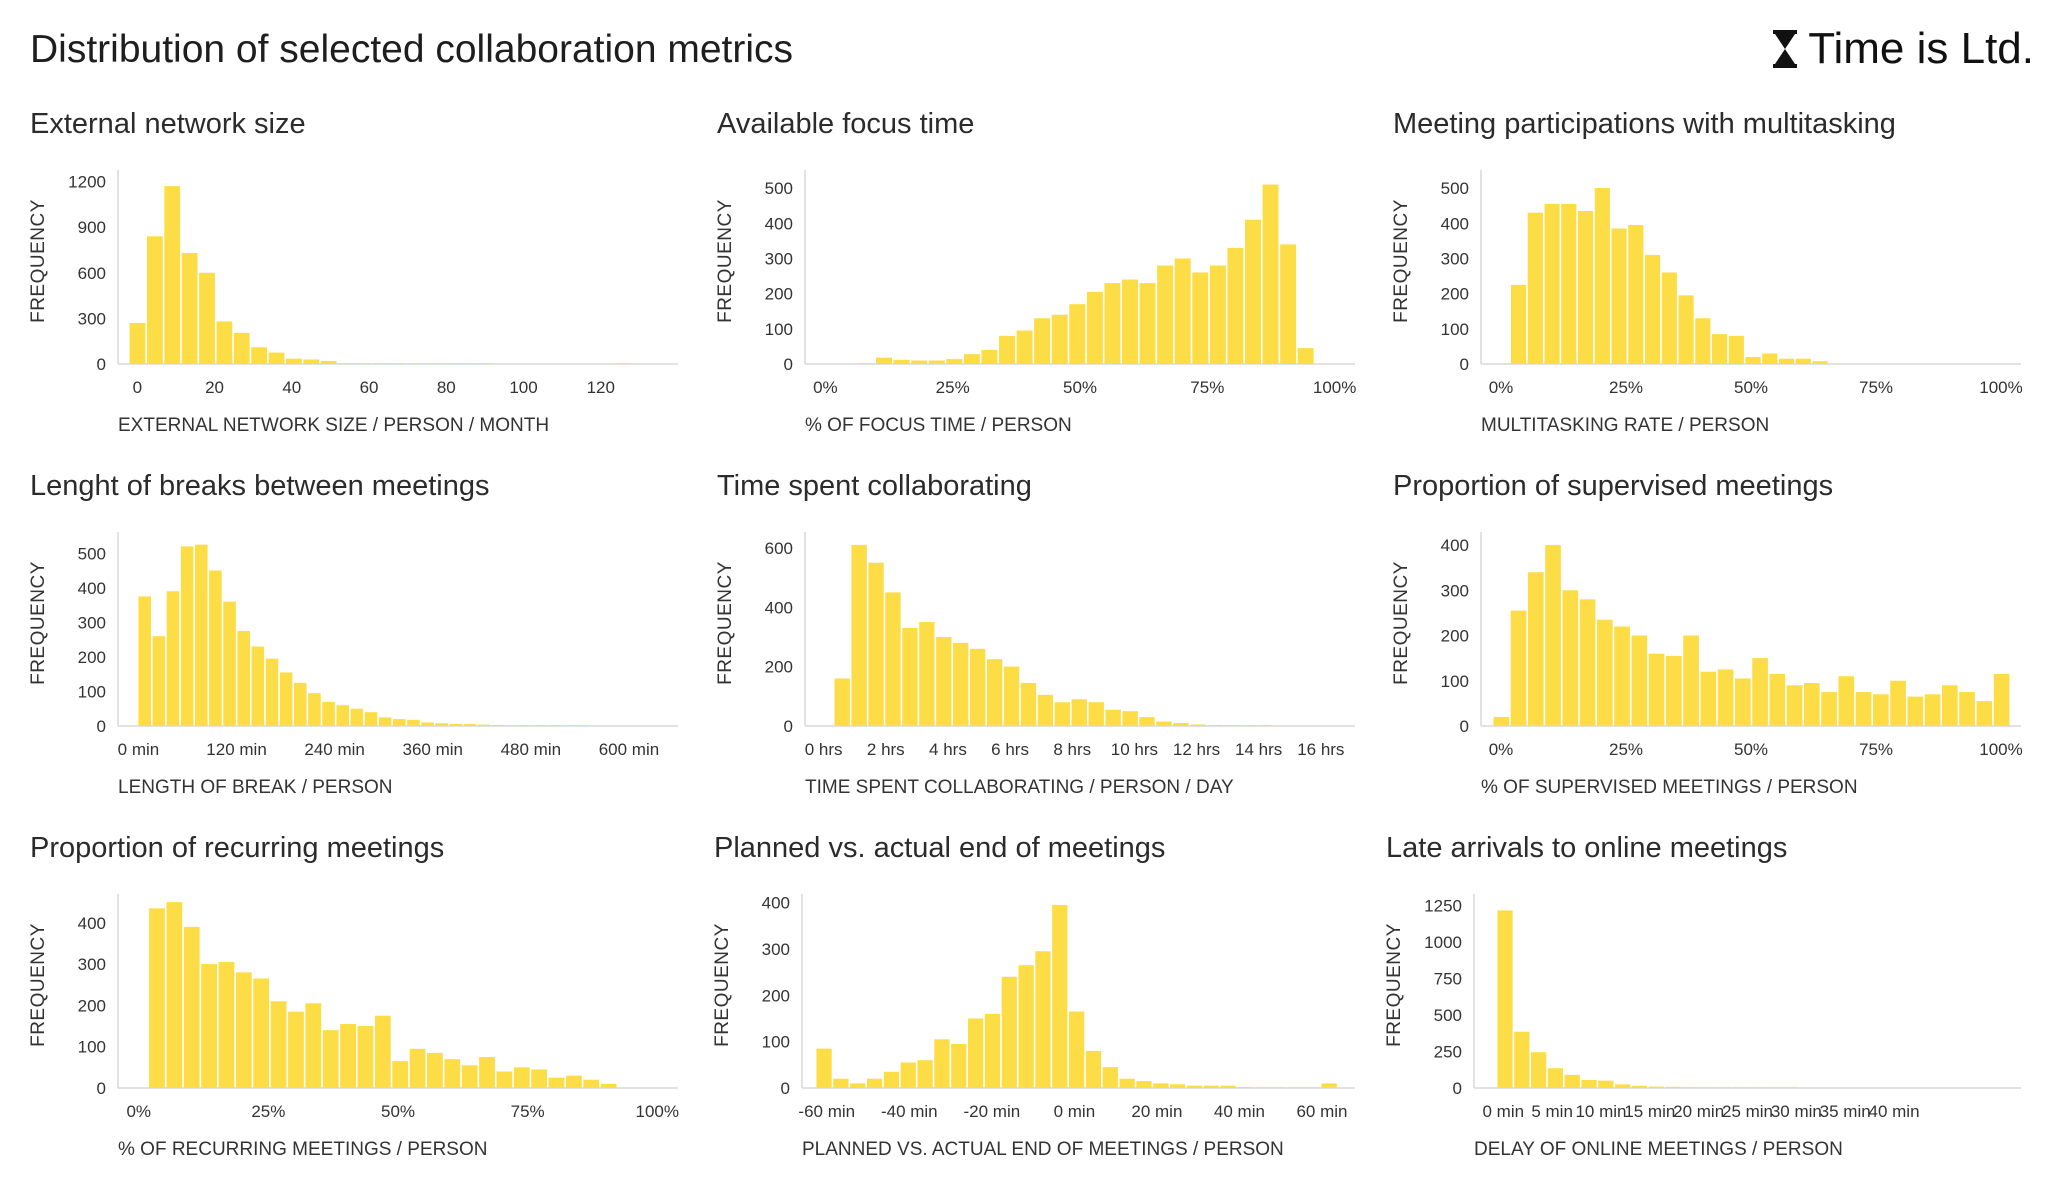 Image resolution: width=2048 pixels, height=1185 pixels. I want to click on x-tick-label: 16 hrs, so click(1320, 749).